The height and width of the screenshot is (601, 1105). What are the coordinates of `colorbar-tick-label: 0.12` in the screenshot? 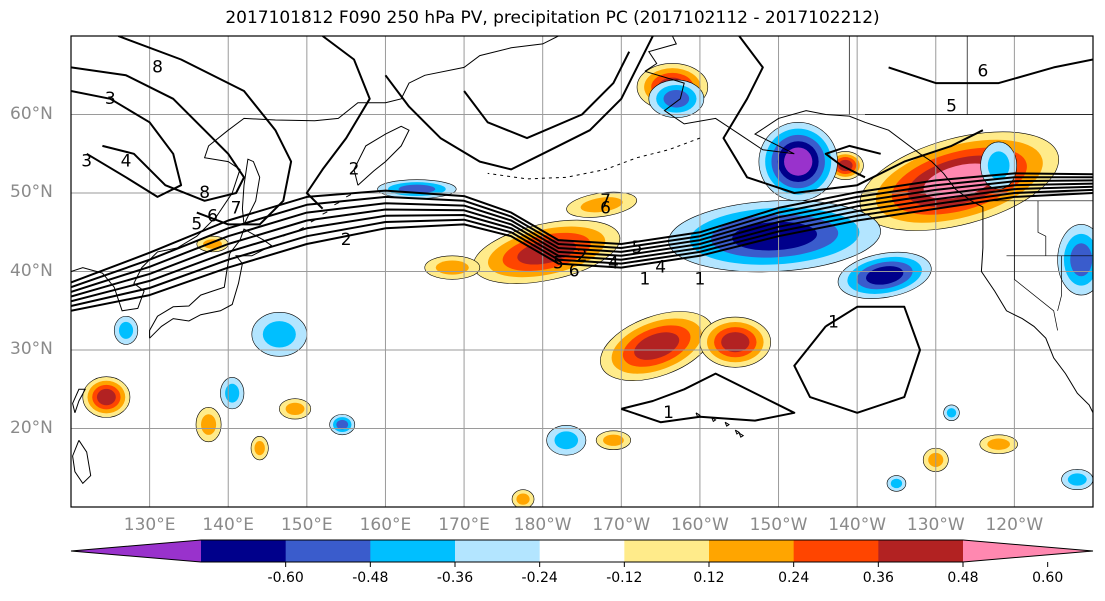 It's located at (709, 578).